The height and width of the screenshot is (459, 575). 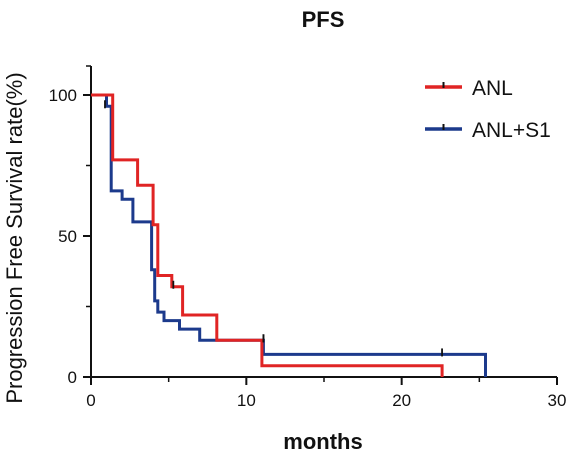 I want to click on legend-label: ANL+S1, so click(x=511, y=130).